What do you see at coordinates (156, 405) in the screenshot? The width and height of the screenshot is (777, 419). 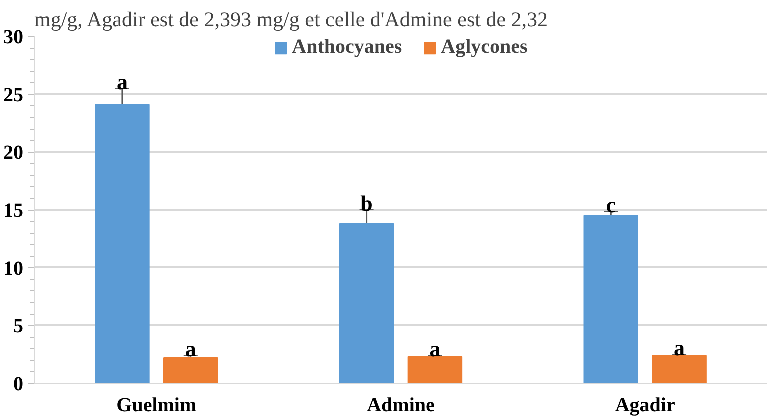 I see `x-tick-label: Guelmim` at bounding box center [156, 405].